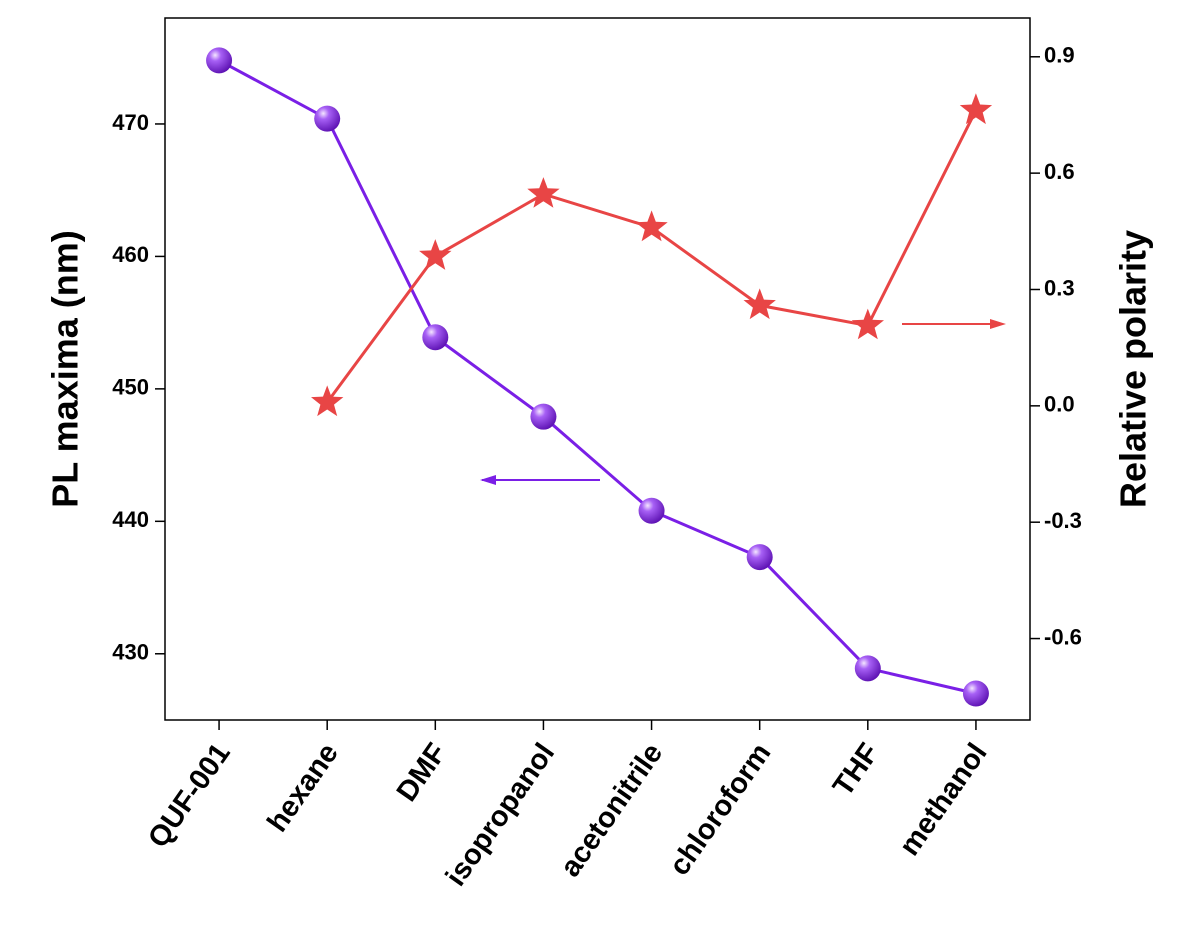  Describe the element at coordinates (130, 519) in the screenshot. I see `y-tick-label: 440` at that location.